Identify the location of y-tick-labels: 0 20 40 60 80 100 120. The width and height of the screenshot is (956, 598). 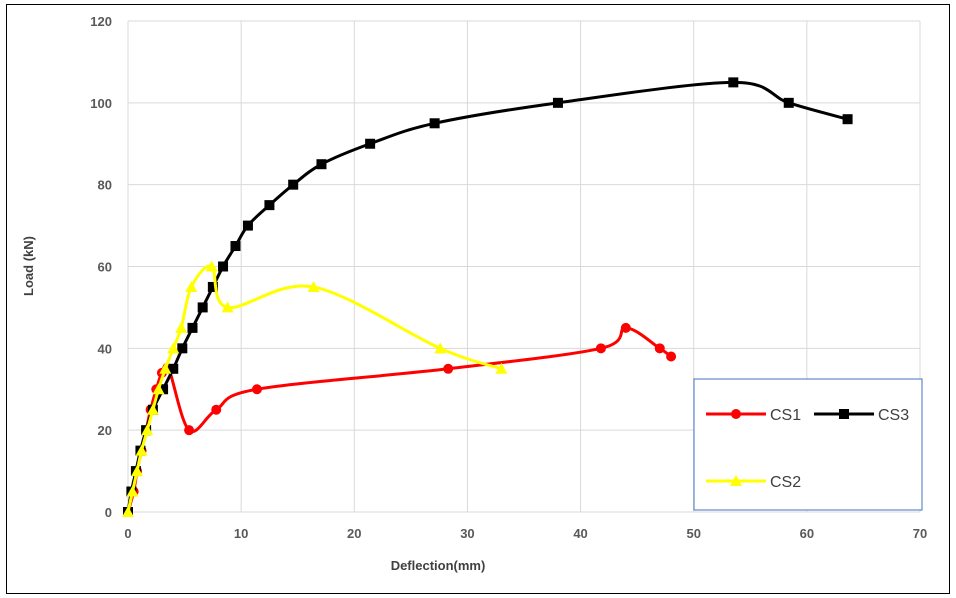
(101, 267).